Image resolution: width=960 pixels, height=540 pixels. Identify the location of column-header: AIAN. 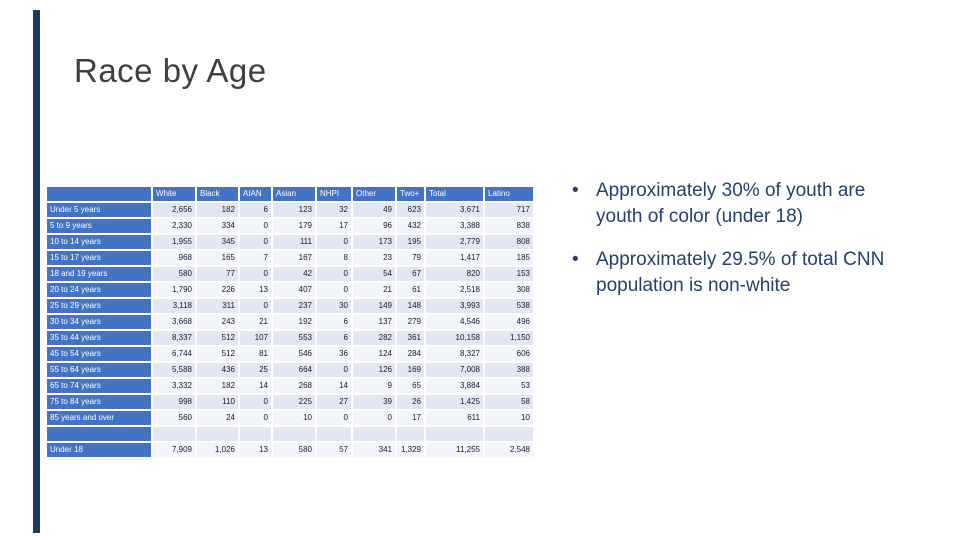
(255, 194).